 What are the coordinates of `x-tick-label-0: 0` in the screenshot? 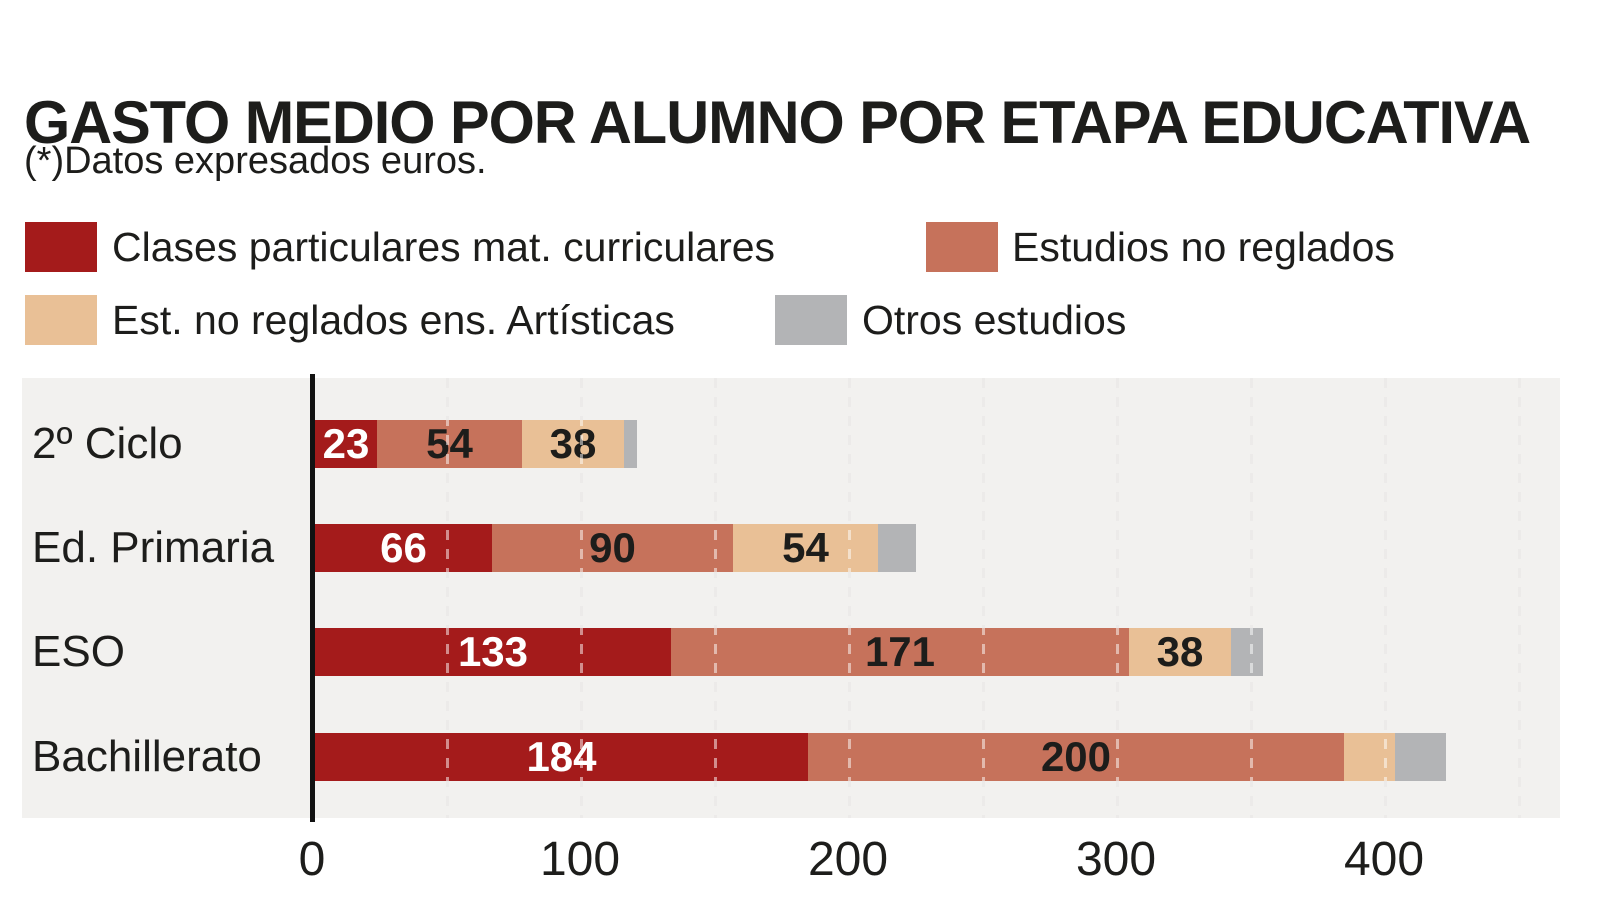 It's located at (312, 859).